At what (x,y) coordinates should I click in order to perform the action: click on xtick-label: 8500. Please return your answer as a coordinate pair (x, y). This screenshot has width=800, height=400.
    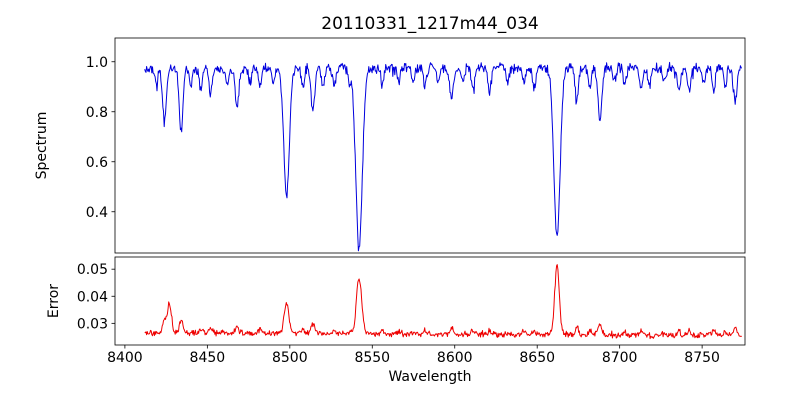
    Looking at the image, I should click on (290, 358).